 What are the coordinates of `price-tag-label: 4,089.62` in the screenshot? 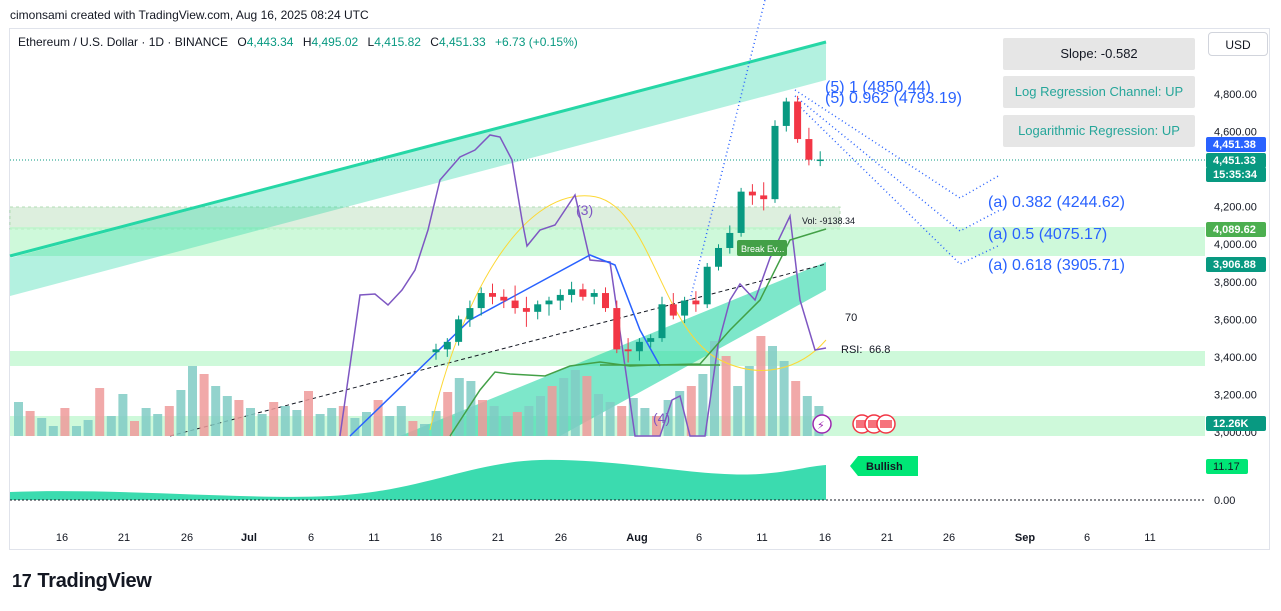 It's located at (1234, 230).